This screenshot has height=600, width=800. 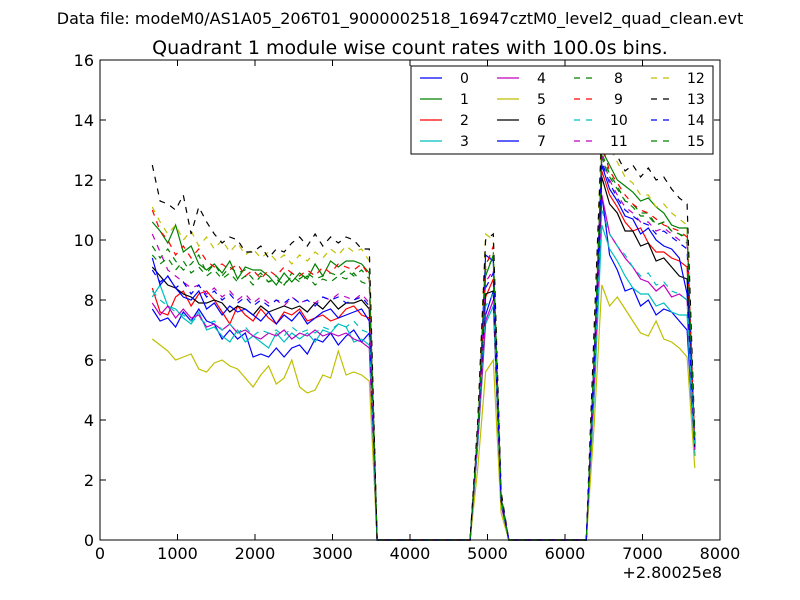 I want to click on x-tick-label: 0, so click(x=100, y=553).